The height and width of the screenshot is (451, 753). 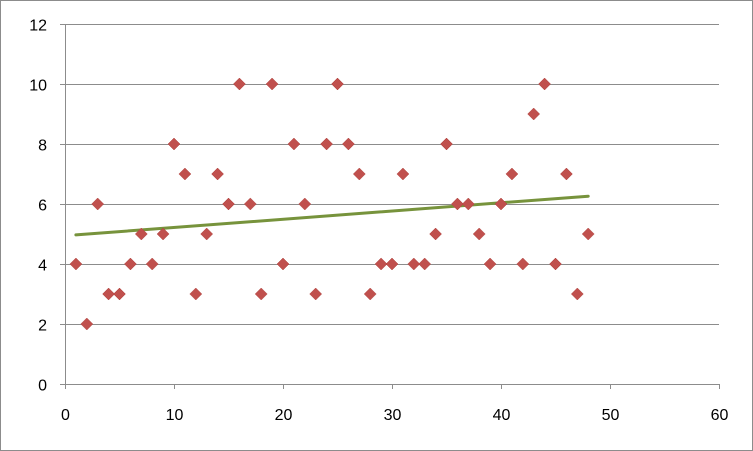 What do you see at coordinates (65, 415) in the screenshot?
I see `x-tick-label-0: 0` at bounding box center [65, 415].